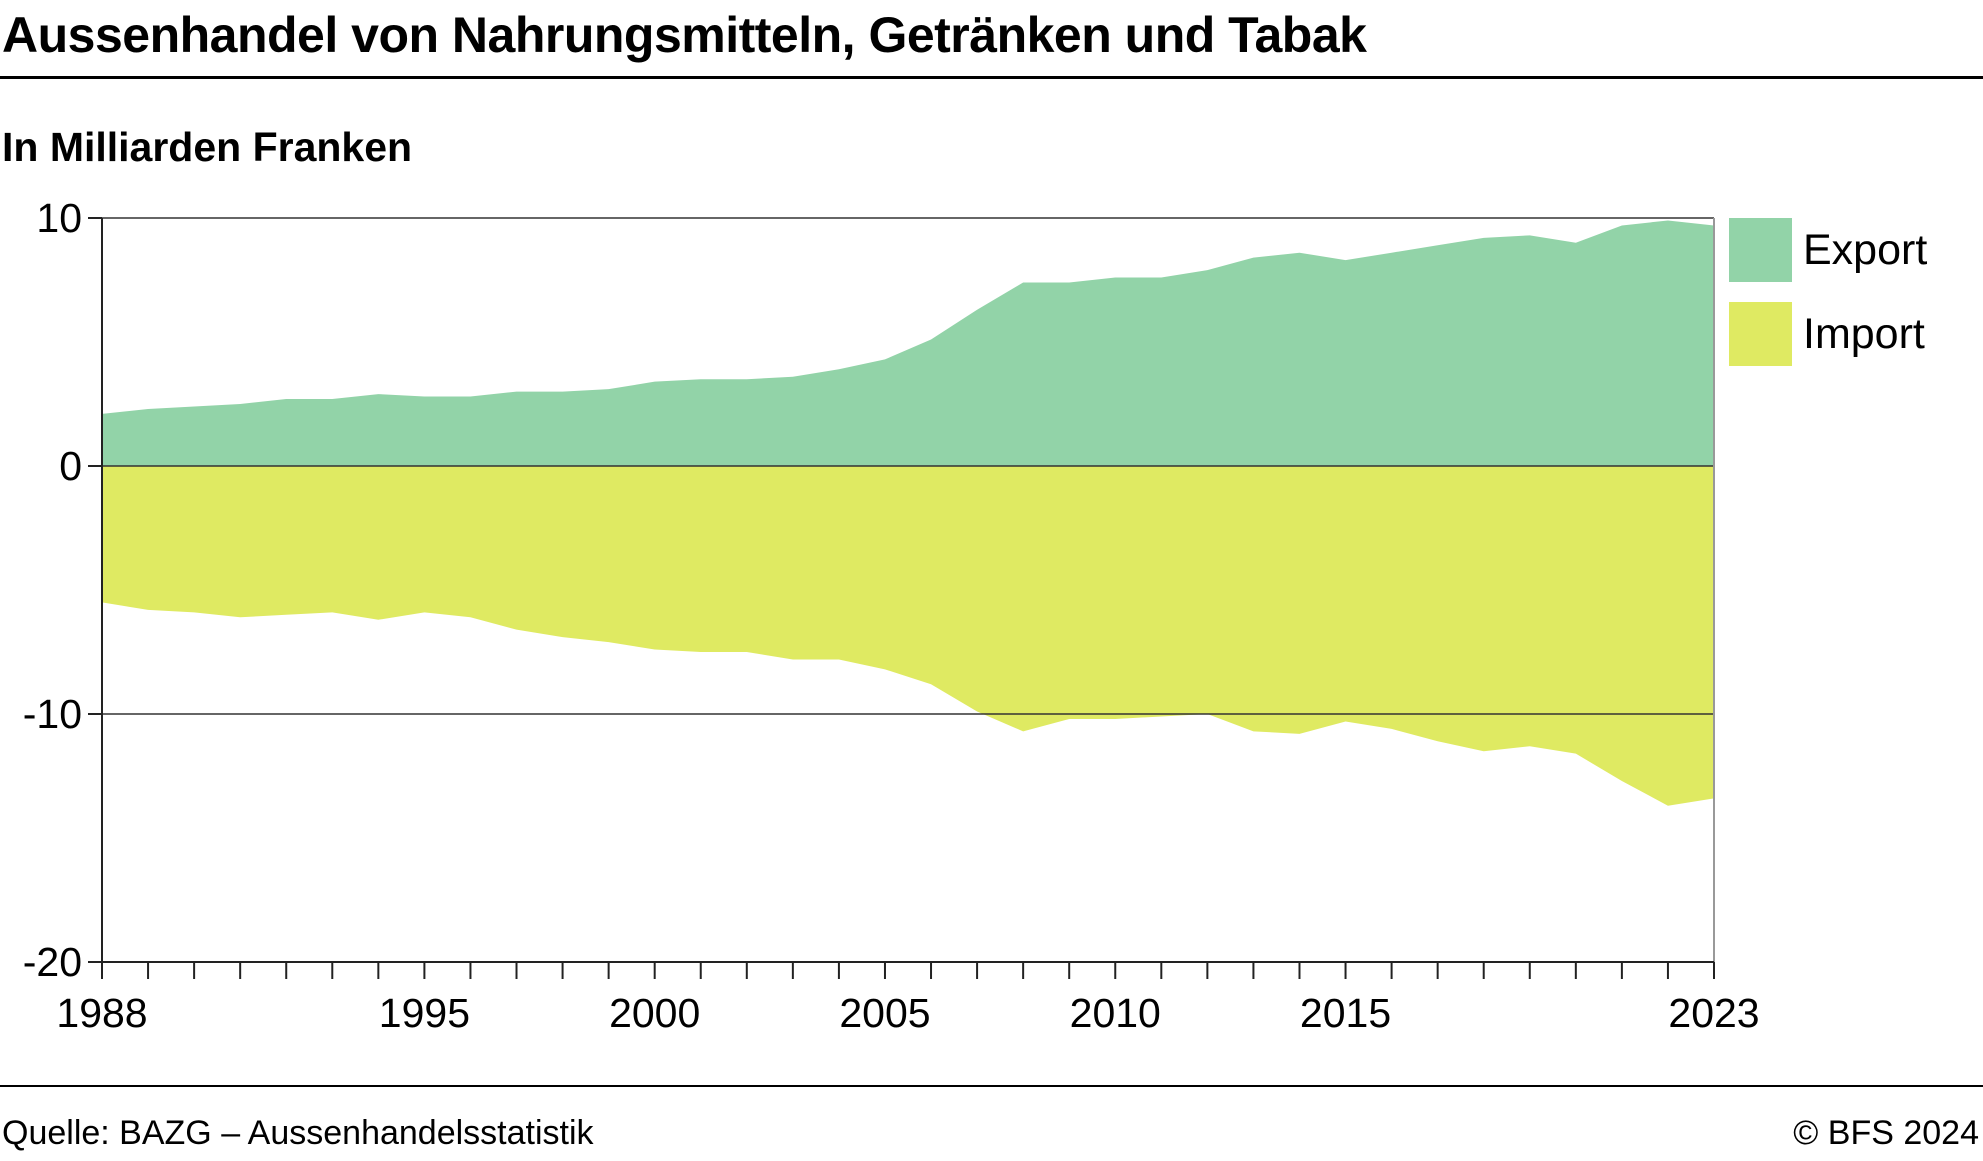  Describe the element at coordinates (70, 466) in the screenshot. I see `y-tick-label: 0` at that location.